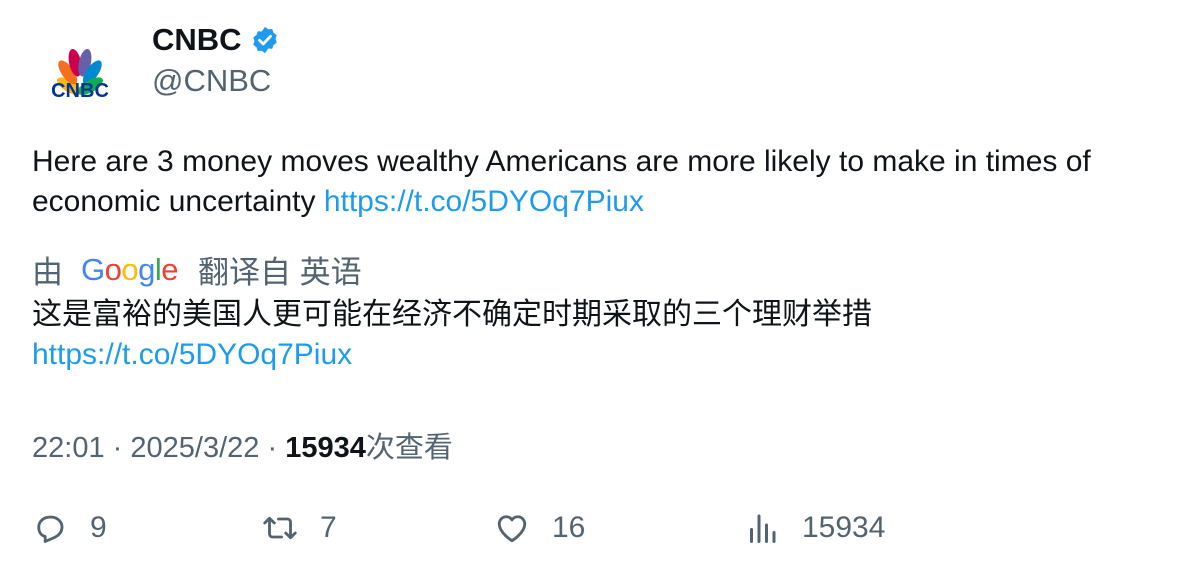 This screenshot has height=578, width=1196. Describe the element at coordinates (68, 448) in the screenshot. I see `tweet-time: 22:01` at that location.